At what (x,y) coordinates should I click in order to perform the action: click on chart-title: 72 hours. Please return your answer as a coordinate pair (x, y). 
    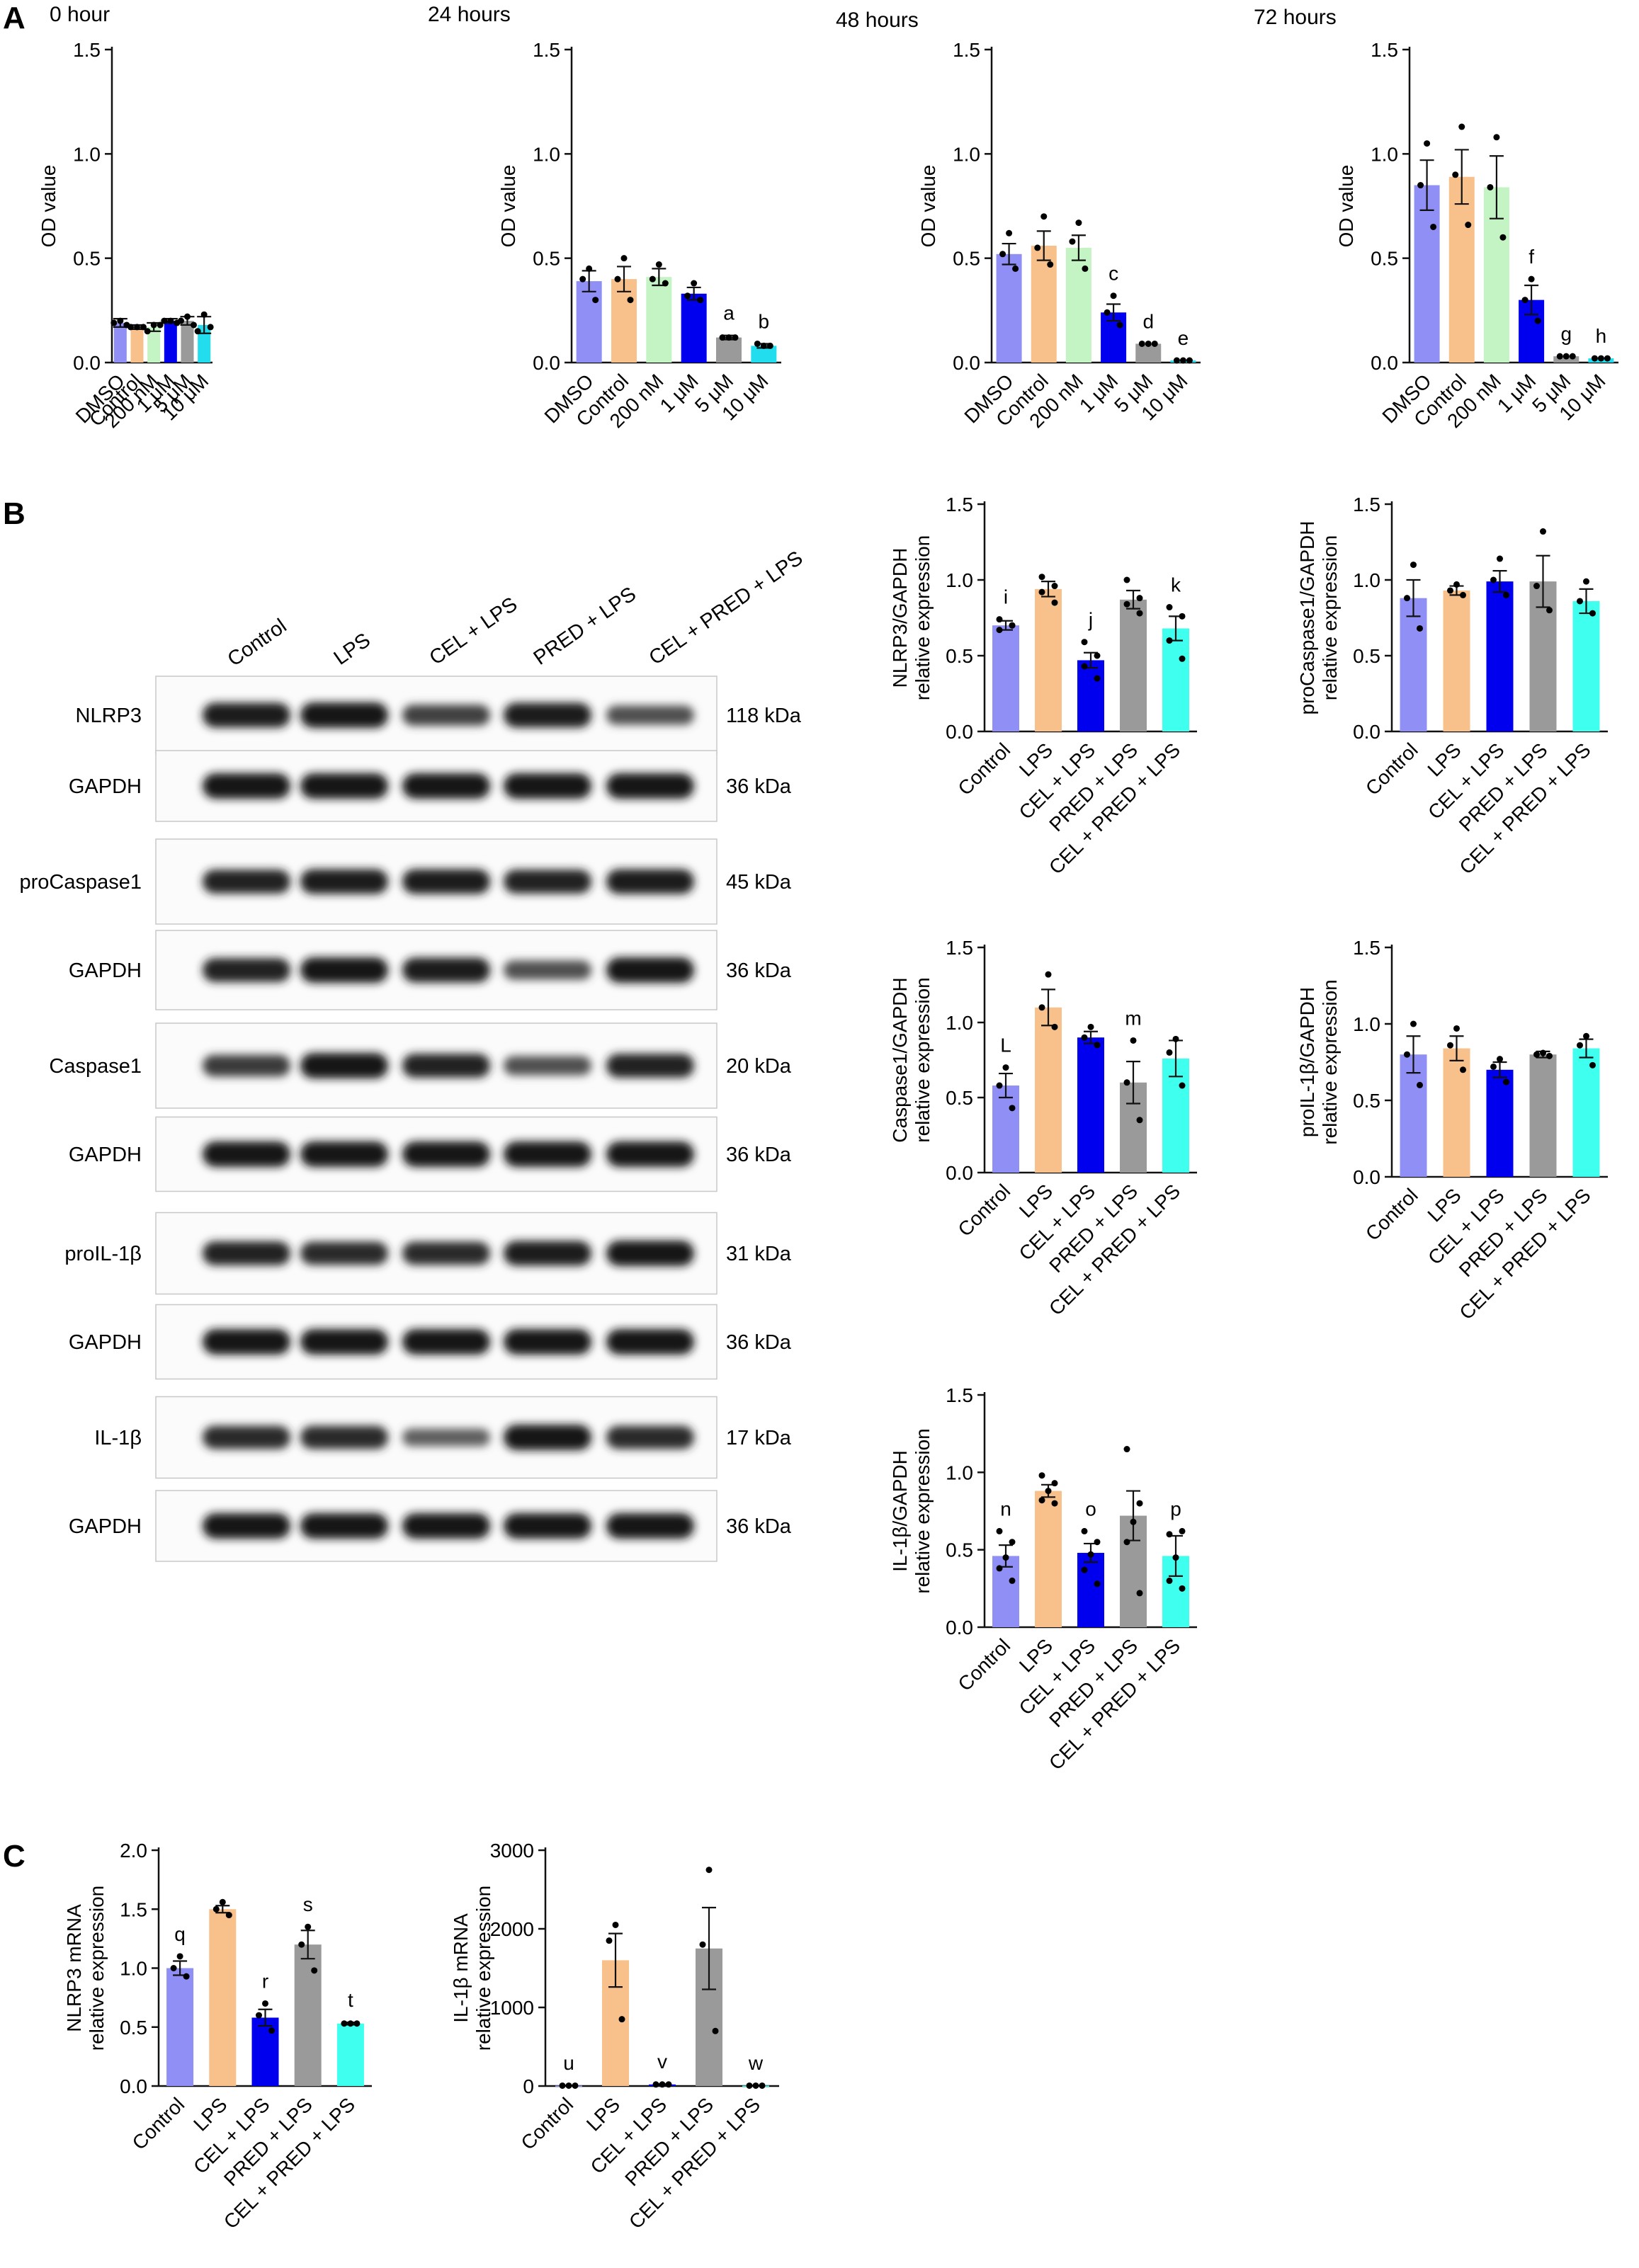
    Looking at the image, I should click on (1295, 17).